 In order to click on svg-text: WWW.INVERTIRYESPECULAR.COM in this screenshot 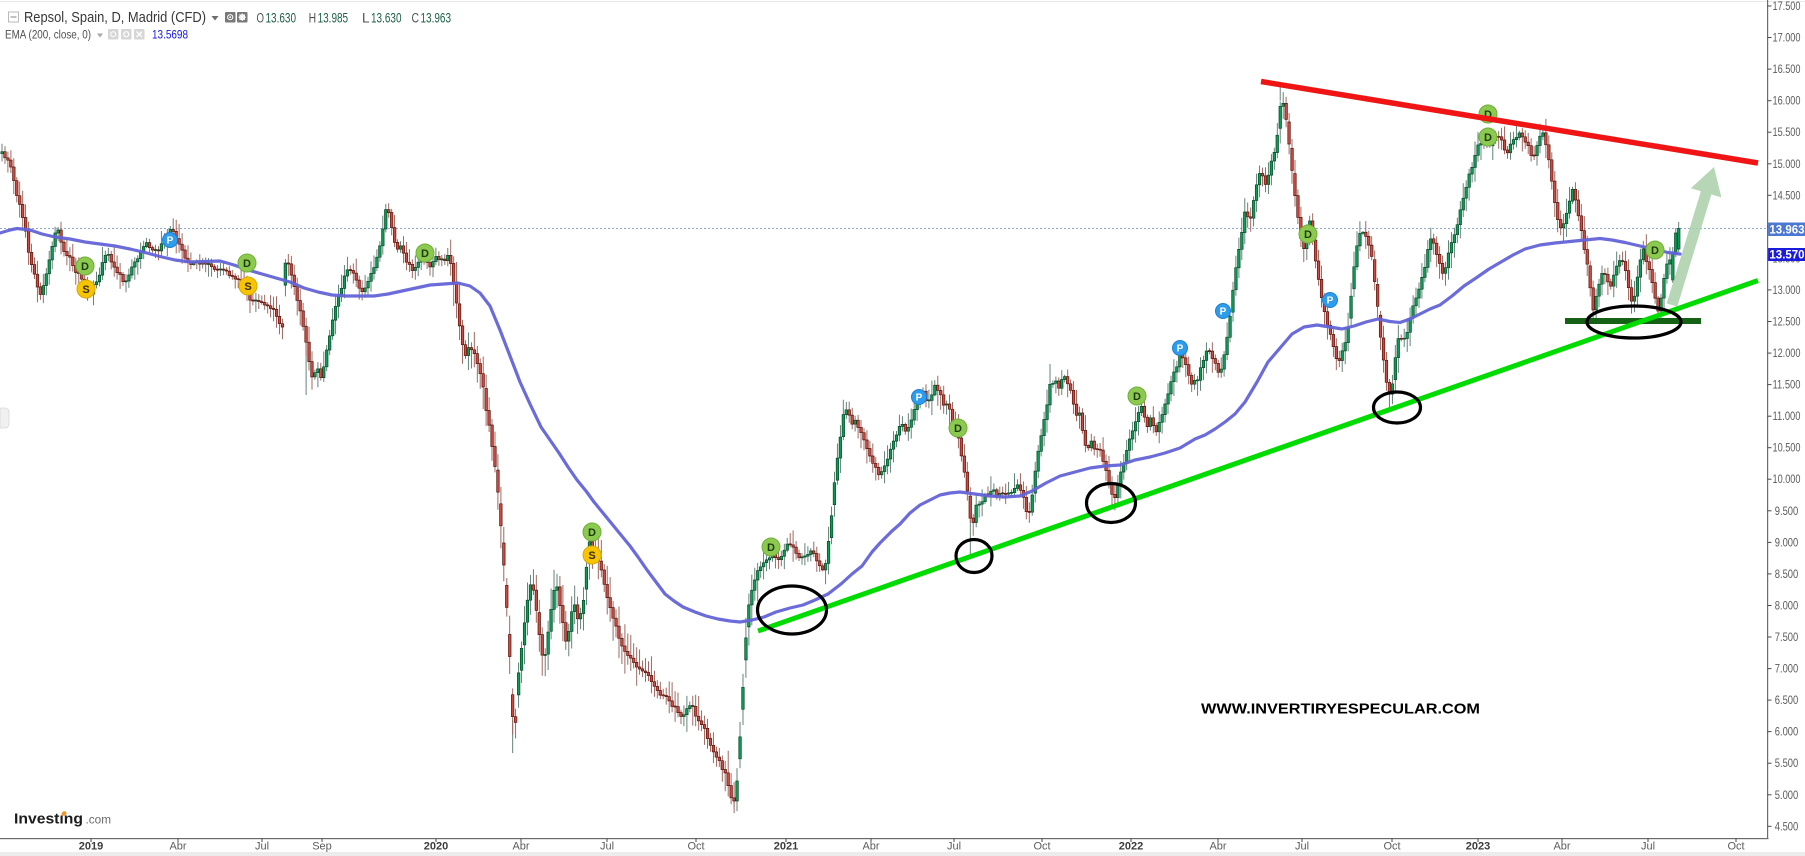, I will do `click(1340, 709)`.